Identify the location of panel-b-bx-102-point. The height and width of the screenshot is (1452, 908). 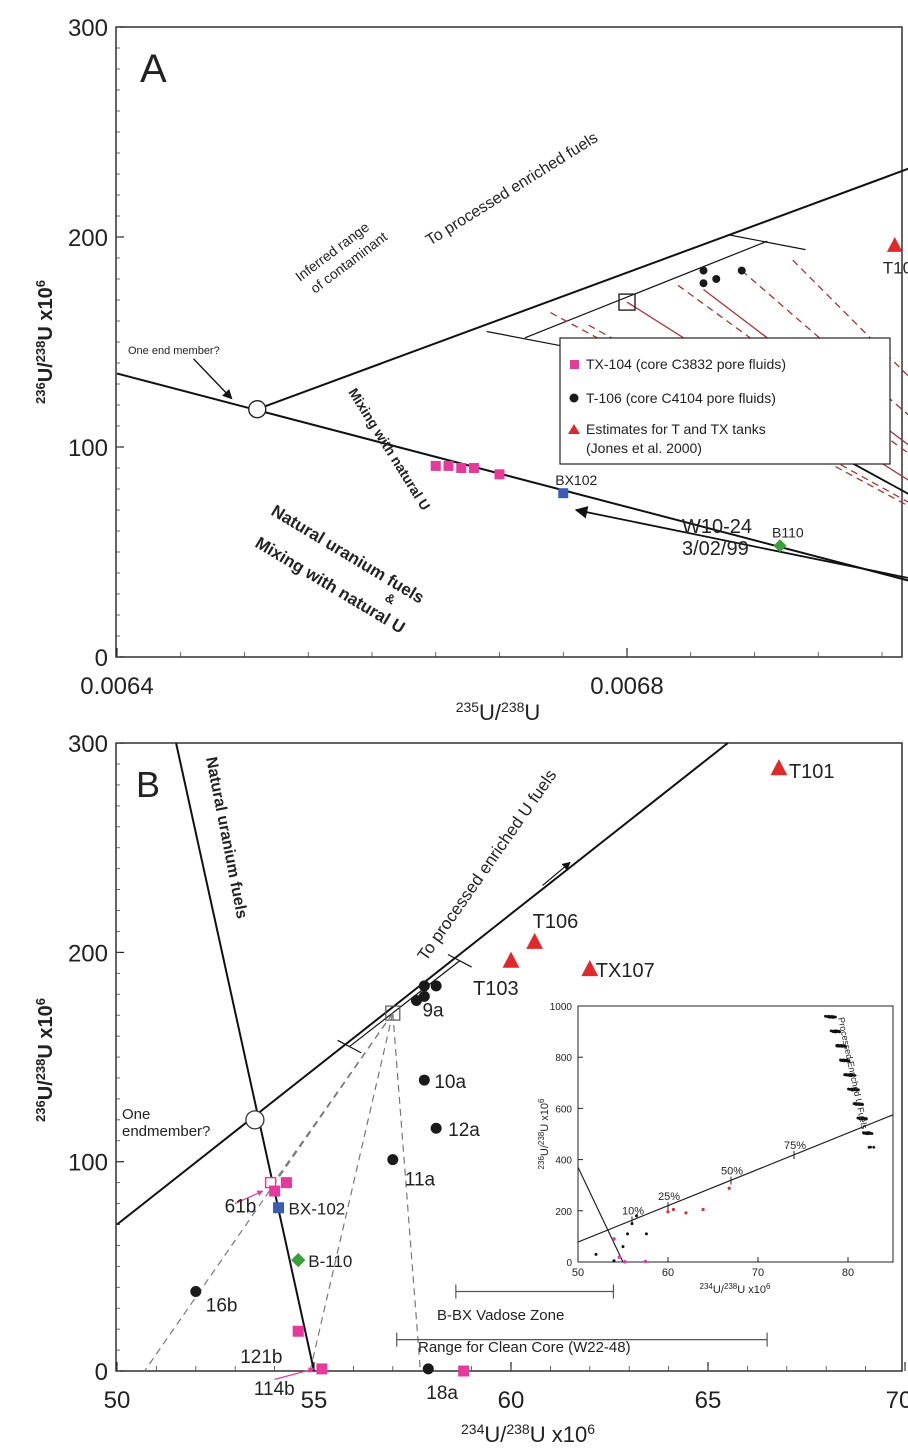
(279, 1208).